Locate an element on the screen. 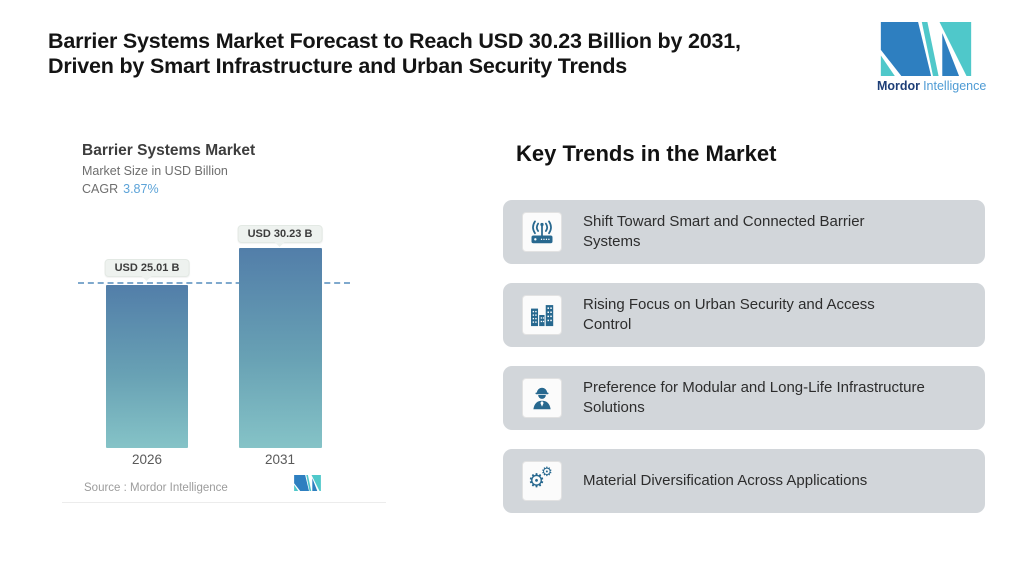 The height and width of the screenshot is (561, 1024). x-axis-label-2031: 2031 is located at coordinates (280, 459).